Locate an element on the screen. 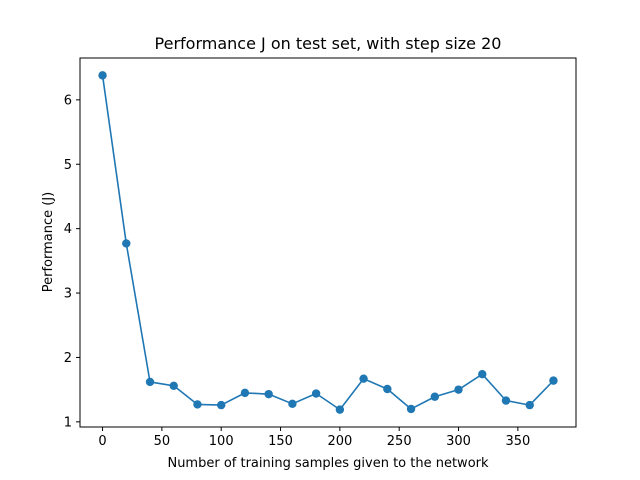 The height and width of the screenshot is (480, 640). x-tick-label: 250 is located at coordinates (399, 441).